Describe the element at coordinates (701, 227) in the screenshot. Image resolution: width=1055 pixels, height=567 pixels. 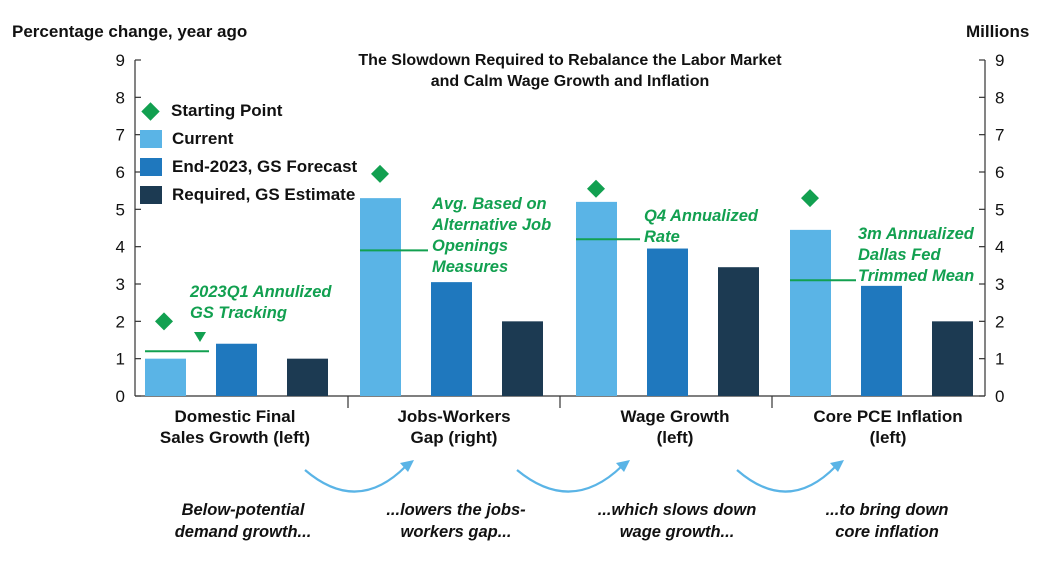
I see `annotation-note: Q4 Annualized Rate` at that location.